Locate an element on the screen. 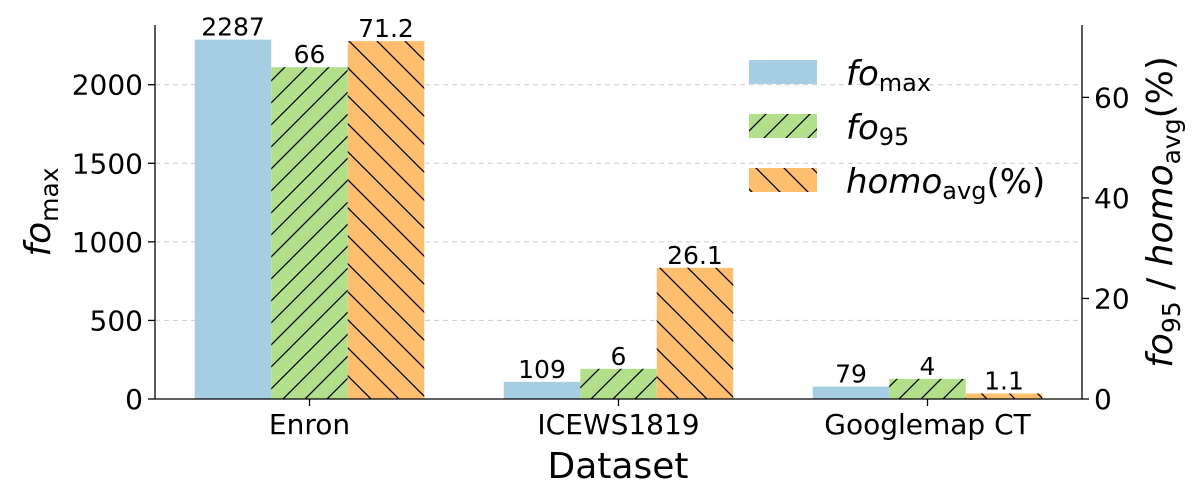 This screenshot has width=1200, height=500. bar-hatch-homo-avg-googlemap-ct is located at coordinates (1004, 396).